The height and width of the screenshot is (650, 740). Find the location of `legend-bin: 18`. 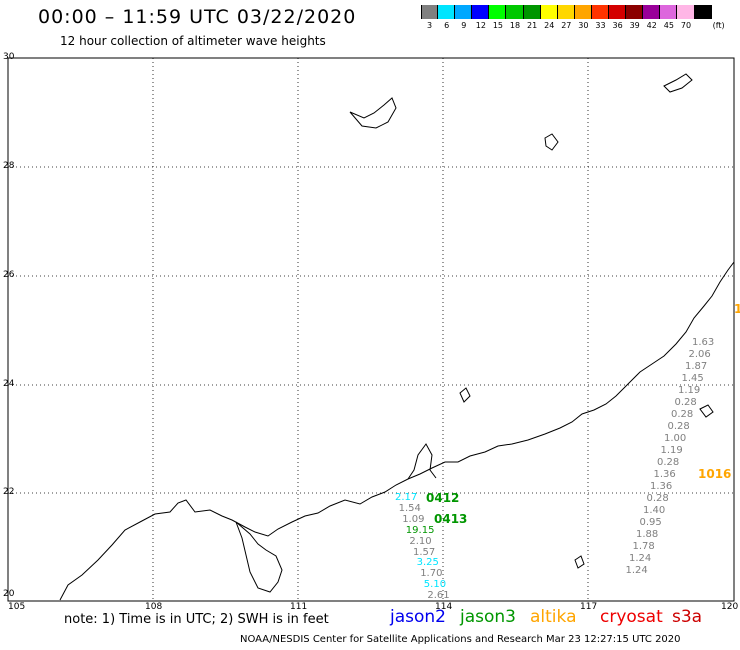

legend-bin: 18 is located at coordinates (515, 18).